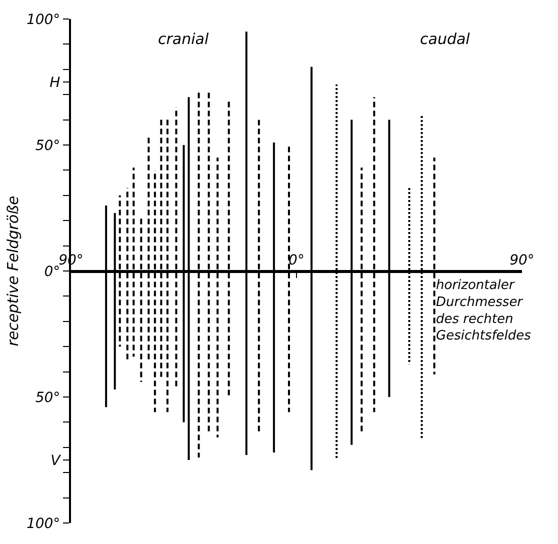  What do you see at coordinates (445, 39) in the screenshot?
I see `annotation: caudal` at bounding box center [445, 39].